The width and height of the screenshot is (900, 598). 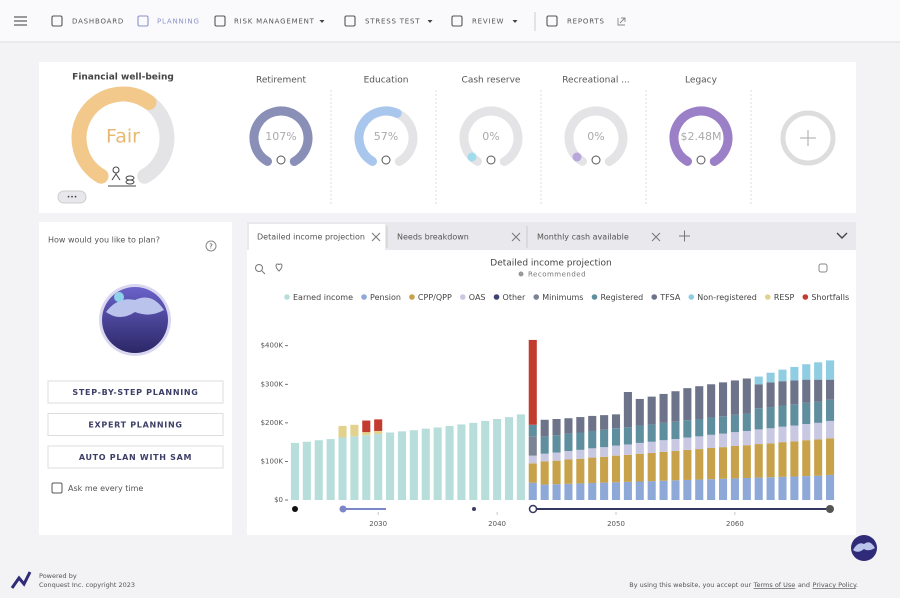 I want to click on nav-item: RISK MANAGEMENT, so click(x=274, y=22).